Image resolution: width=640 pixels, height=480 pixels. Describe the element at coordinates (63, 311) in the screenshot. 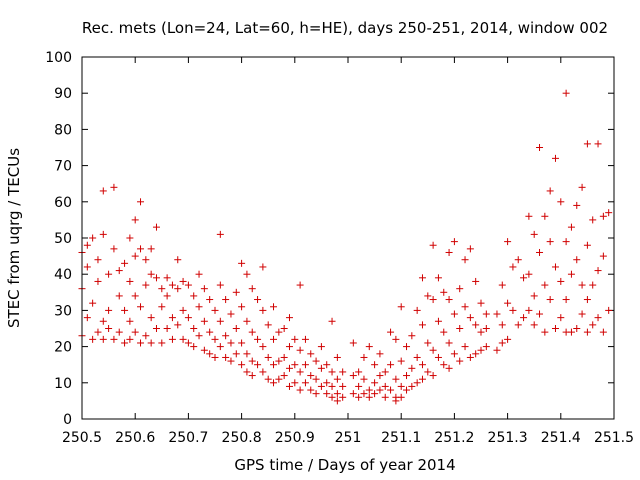

I see `y-tick-label: 30` at that location.